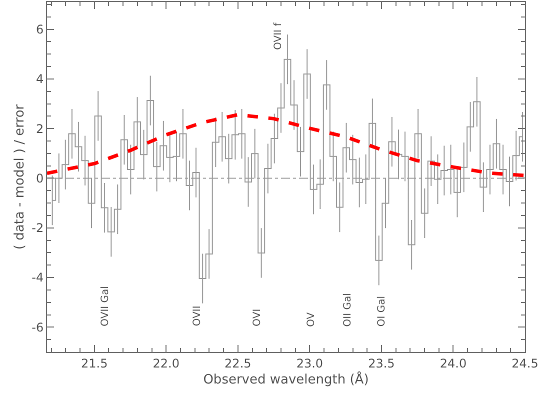 The height and width of the screenshot is (393, 539). What do you see at coordinates (20, 177) in the screenshot?
I see `y-axis-title: ( data - model ) / error` at bounding box center [20, 177].